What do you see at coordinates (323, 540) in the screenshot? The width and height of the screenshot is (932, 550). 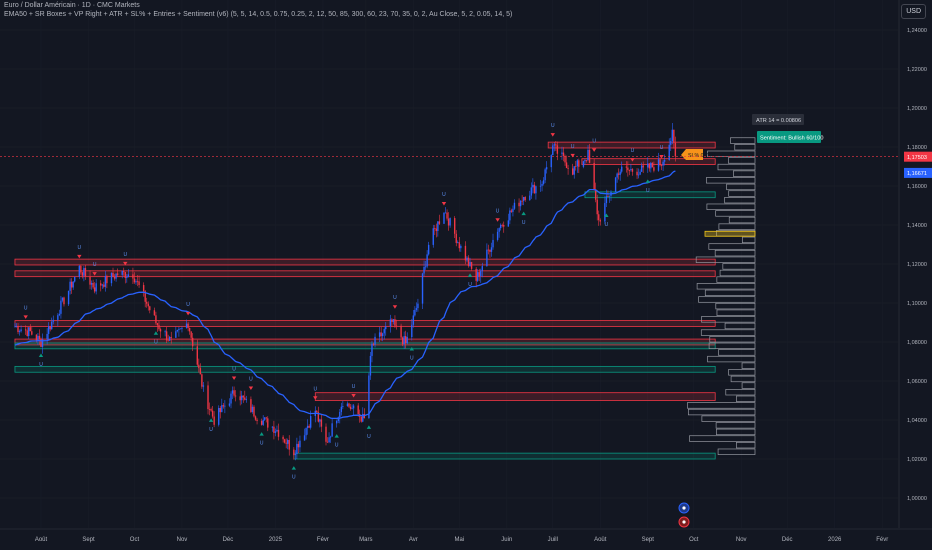 I see `time-tick-label: Févr` at bounding box center [323, 540].